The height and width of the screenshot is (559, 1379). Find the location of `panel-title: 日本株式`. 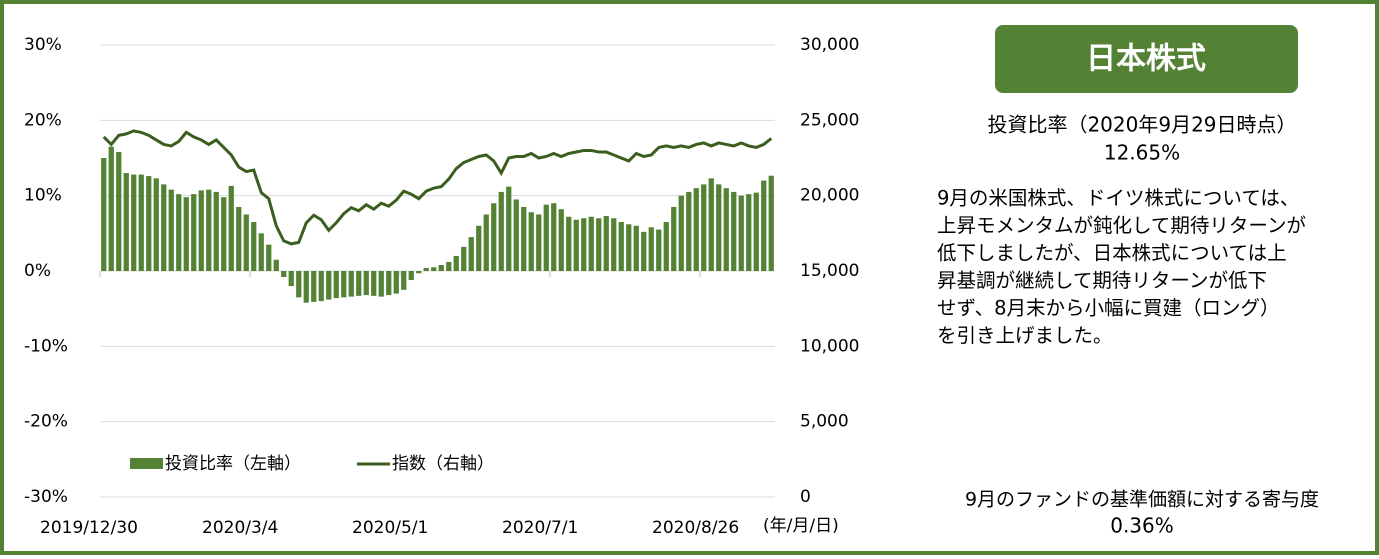

panel-title: 日本株式 is located at coordinates (1146, 59).